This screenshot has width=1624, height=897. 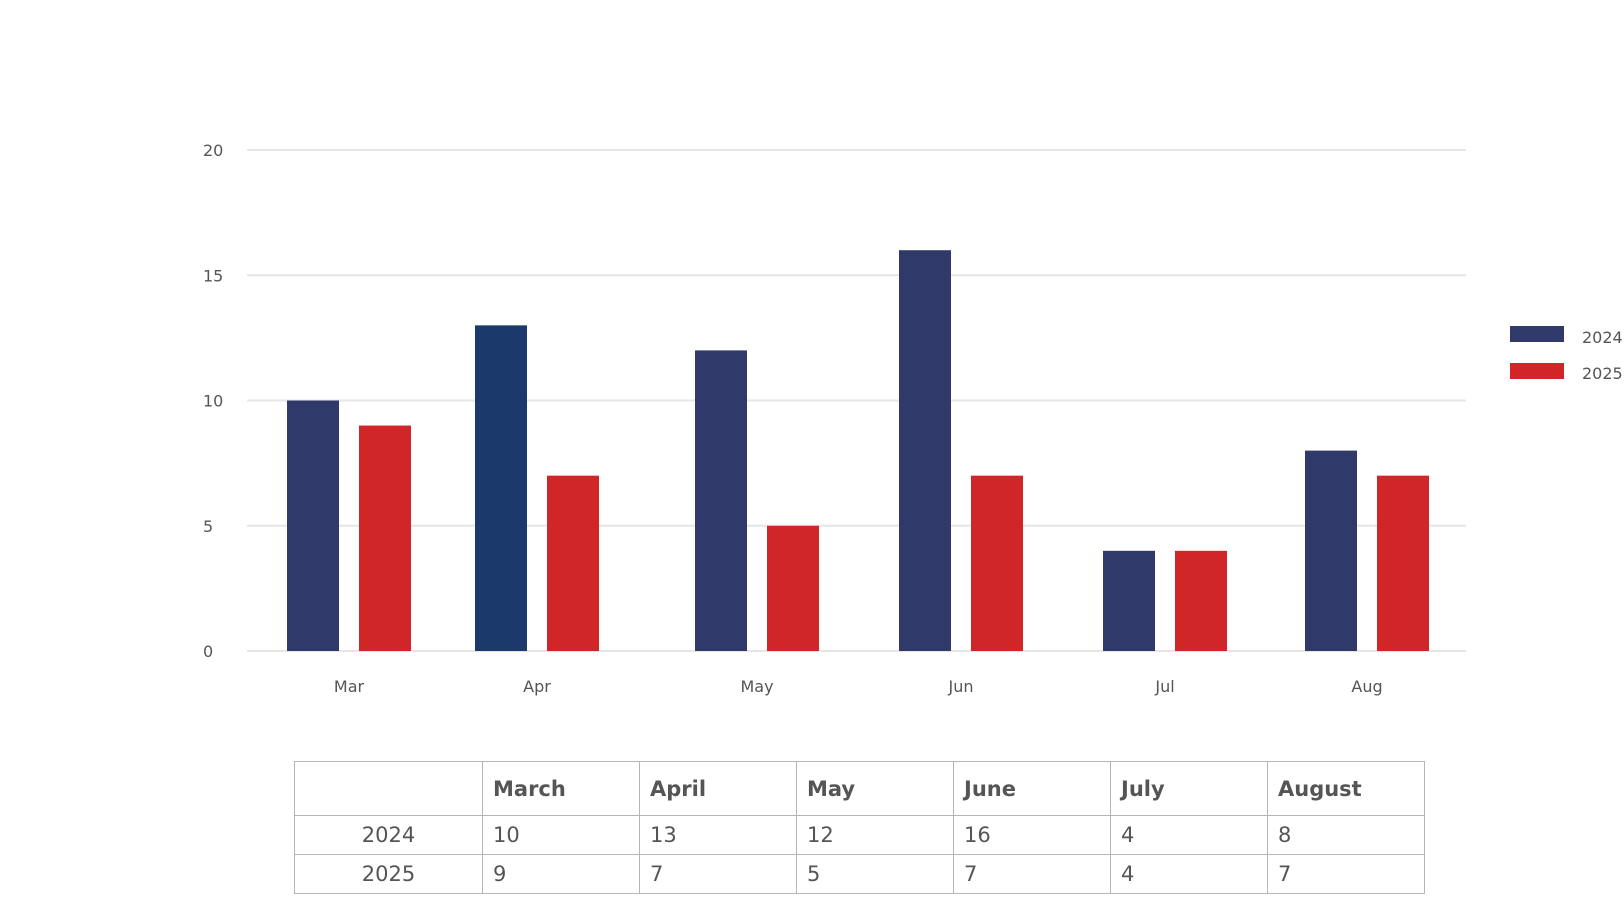 I want to click on bar-2025-jun, so click(x=997, y=563).